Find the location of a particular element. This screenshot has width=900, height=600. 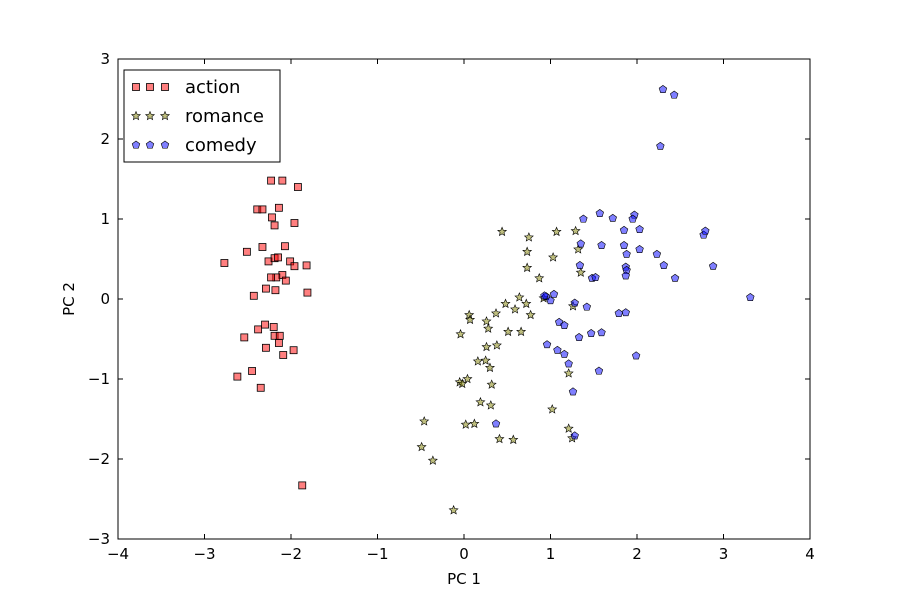

y-tick-label: −3 is located at coordinates (99, 539).